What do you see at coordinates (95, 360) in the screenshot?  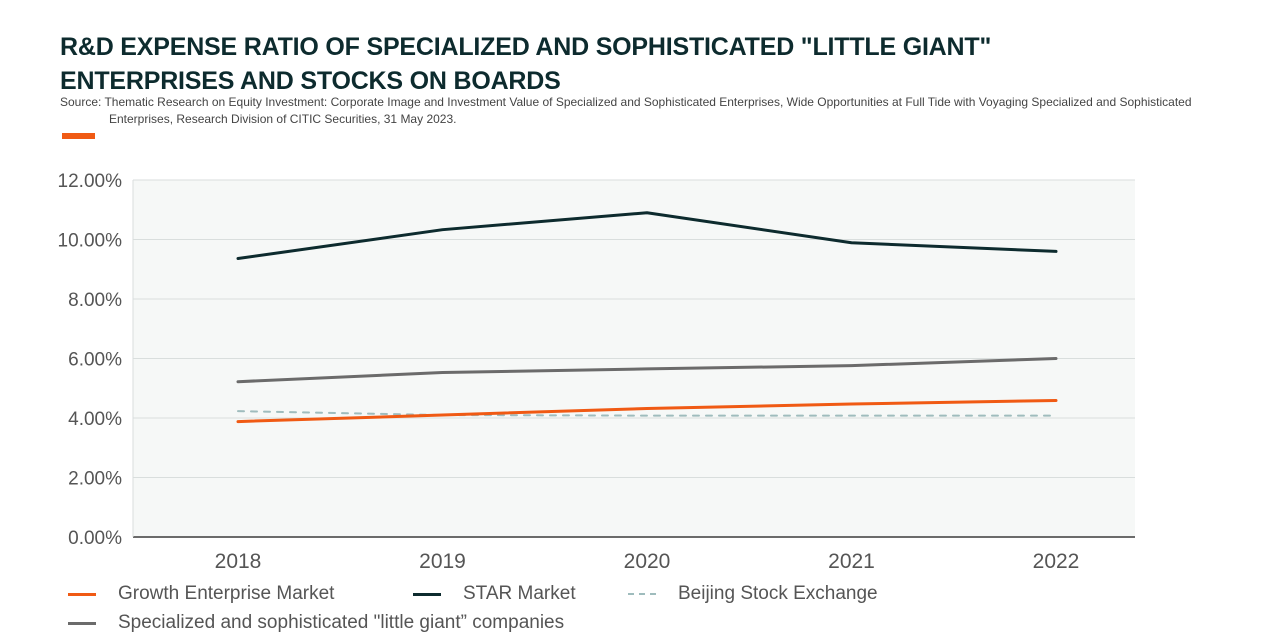 I see `y-tick-label: 6.00%` at bounding box center [95, 360].